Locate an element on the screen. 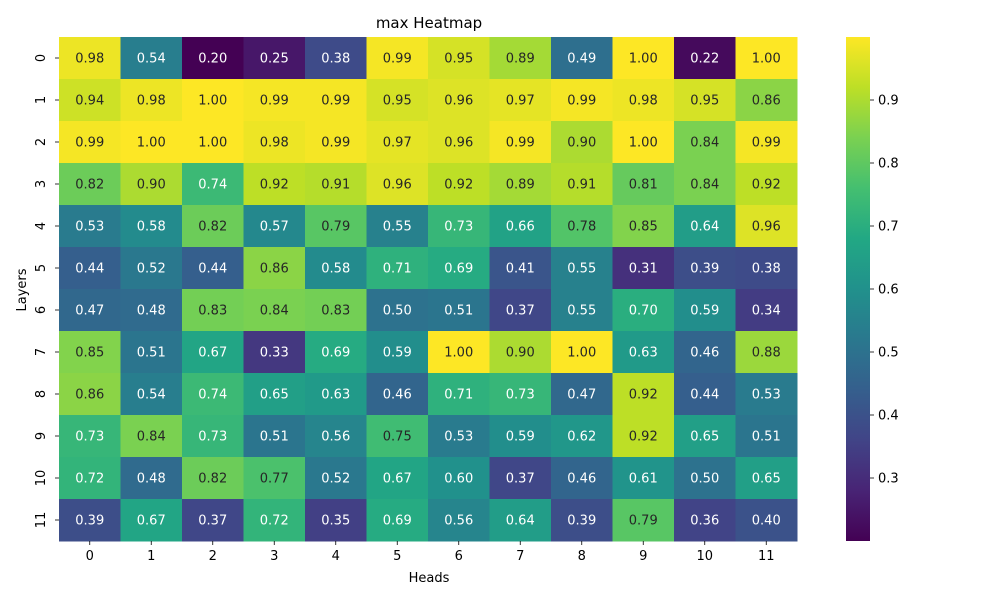  x-axis-label: Heads is located at coordinates (429, 578).